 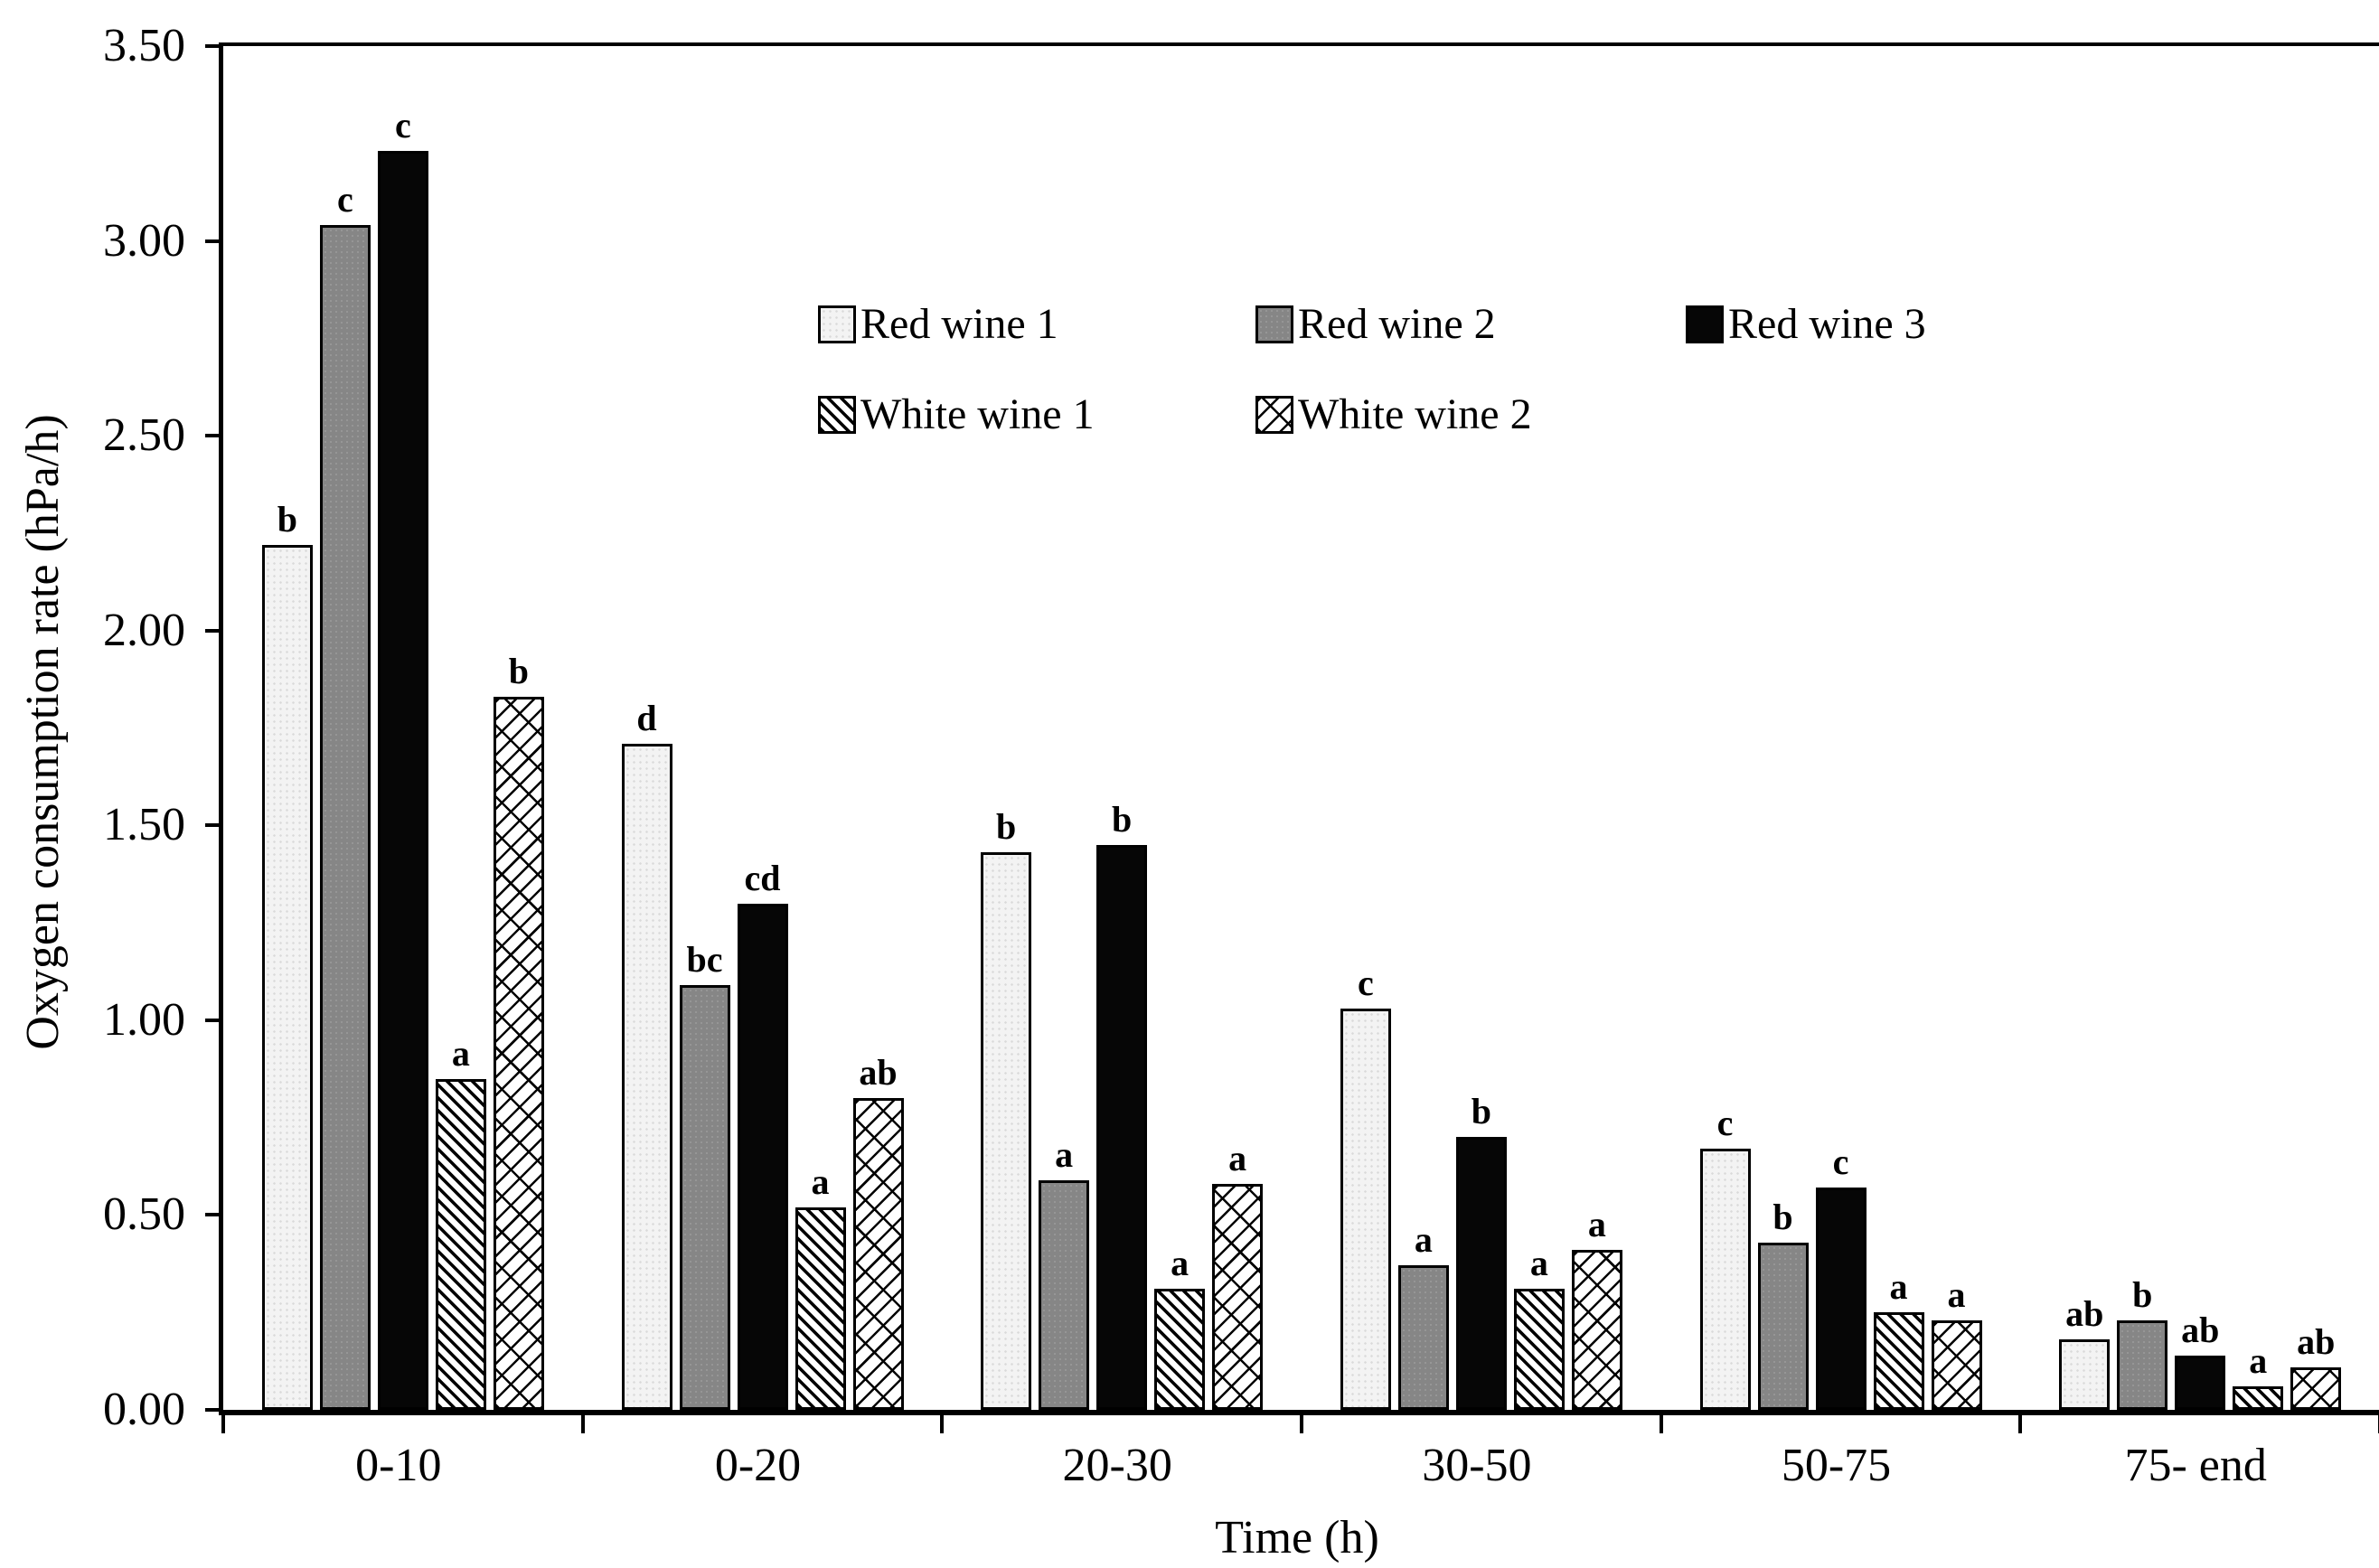 I want to click on x-axis-category-labels: 0-10 0-20 20-30 30-50 50-75 75- end, so click(x=1297, y=1469).